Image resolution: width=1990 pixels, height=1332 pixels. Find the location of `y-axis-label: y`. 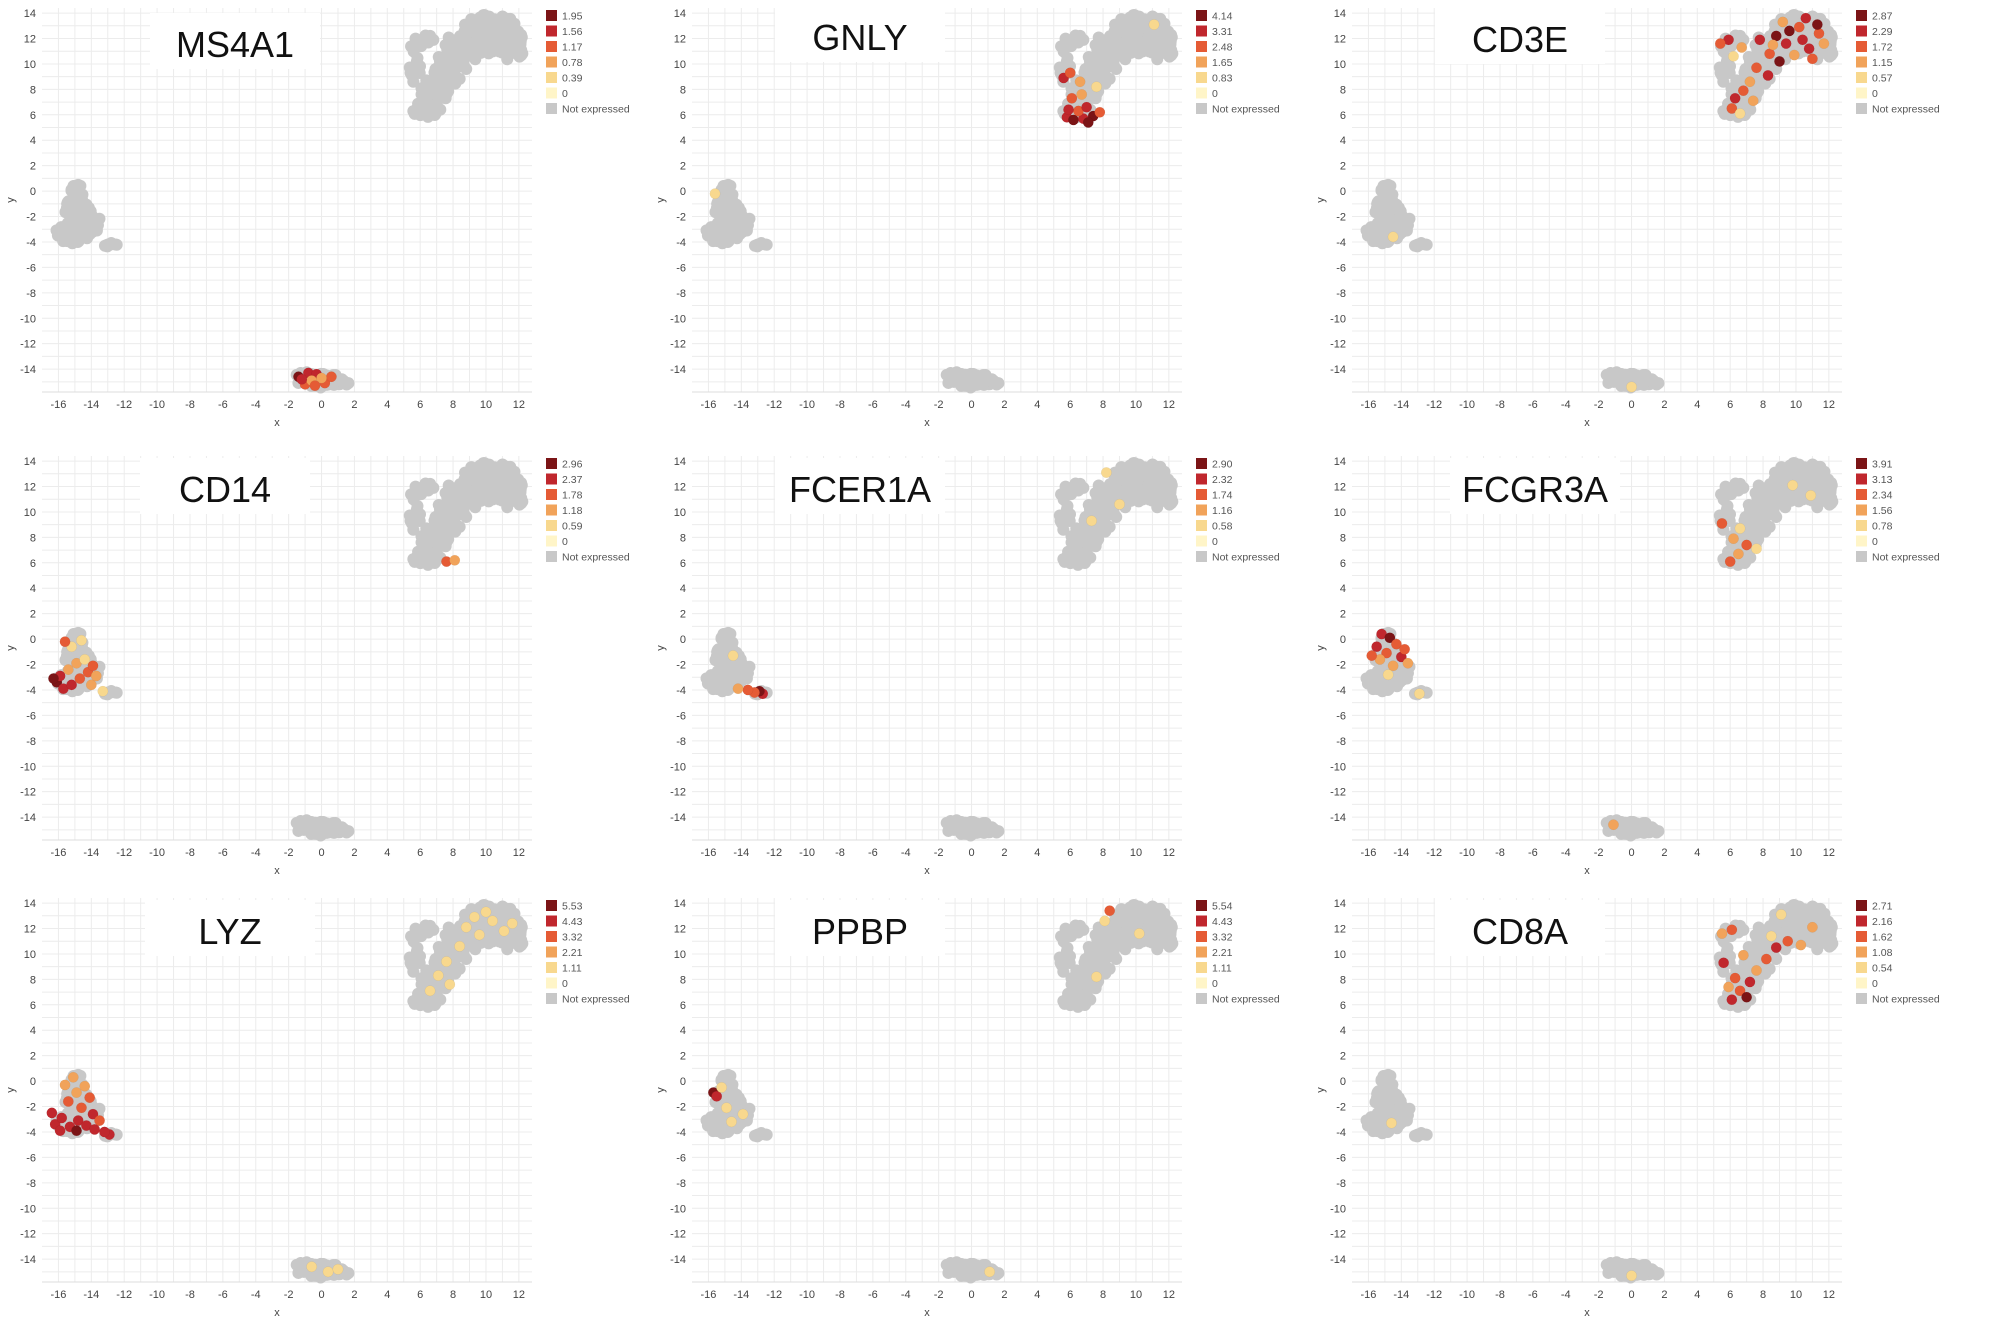

y-axis-label: y is located at coordinates (1321, 648).